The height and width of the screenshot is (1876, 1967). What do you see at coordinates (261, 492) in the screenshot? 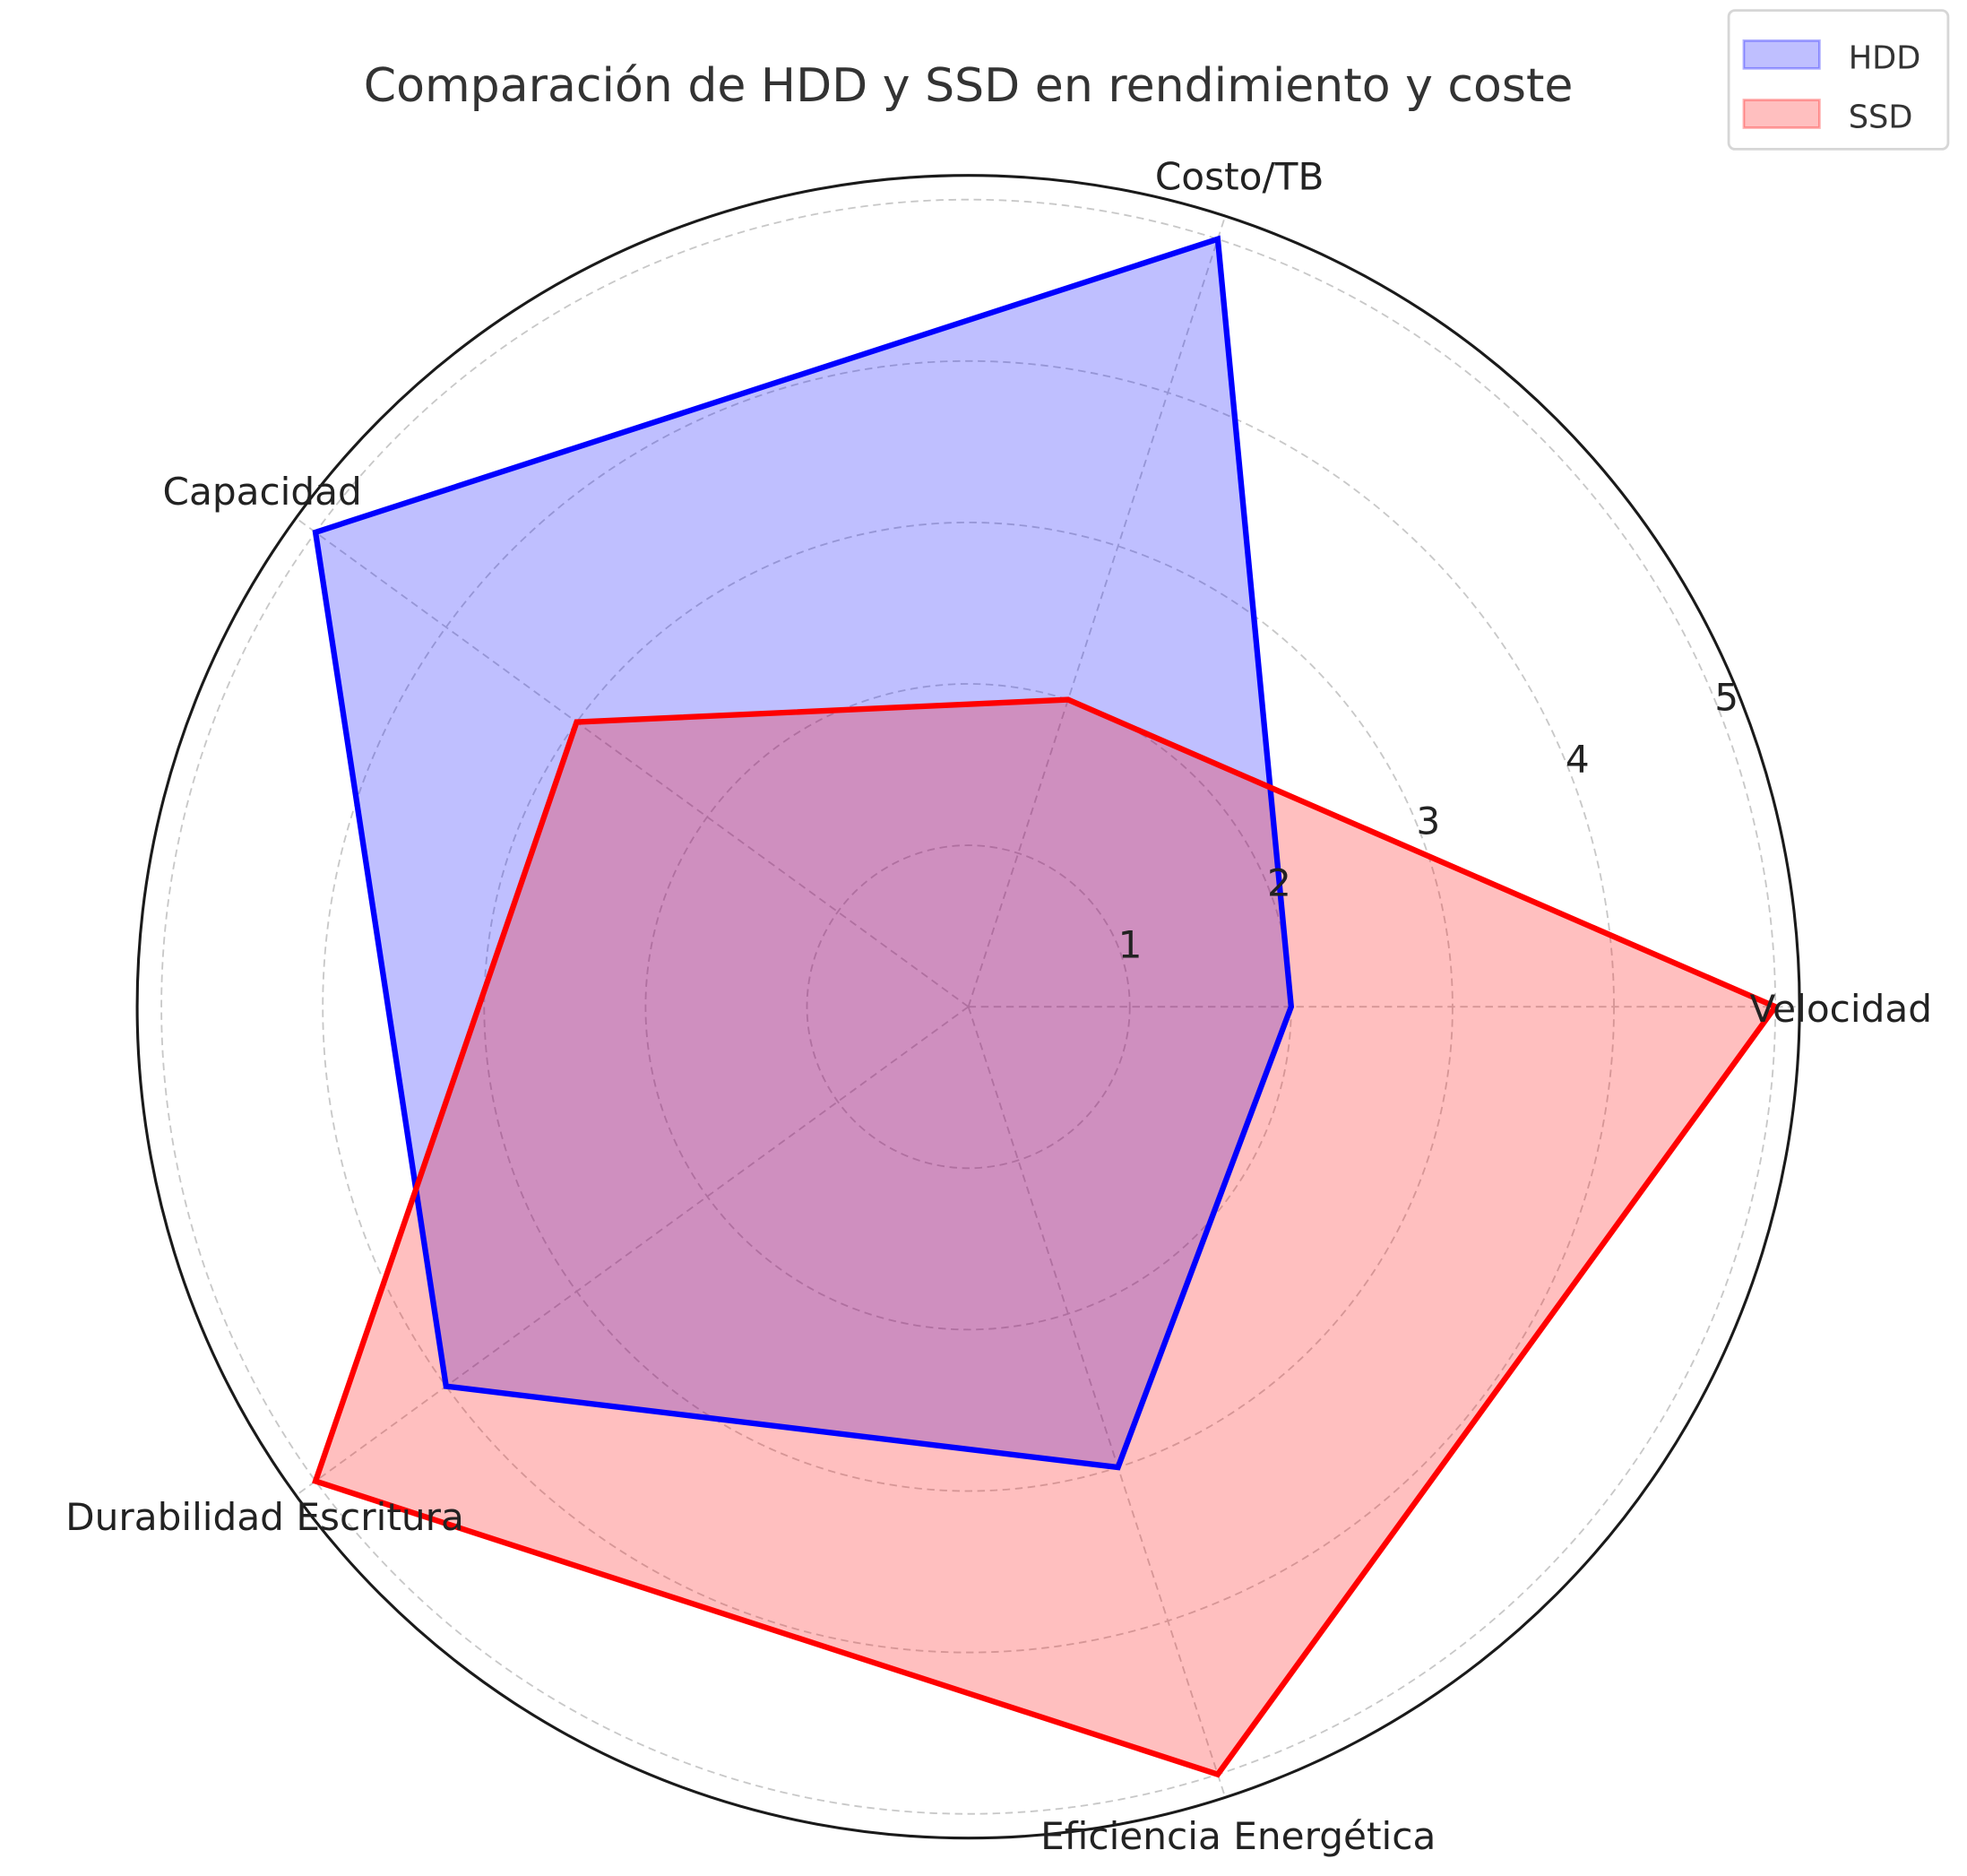
I see `category-label: Capacidad` at bounding box center [261, 492].